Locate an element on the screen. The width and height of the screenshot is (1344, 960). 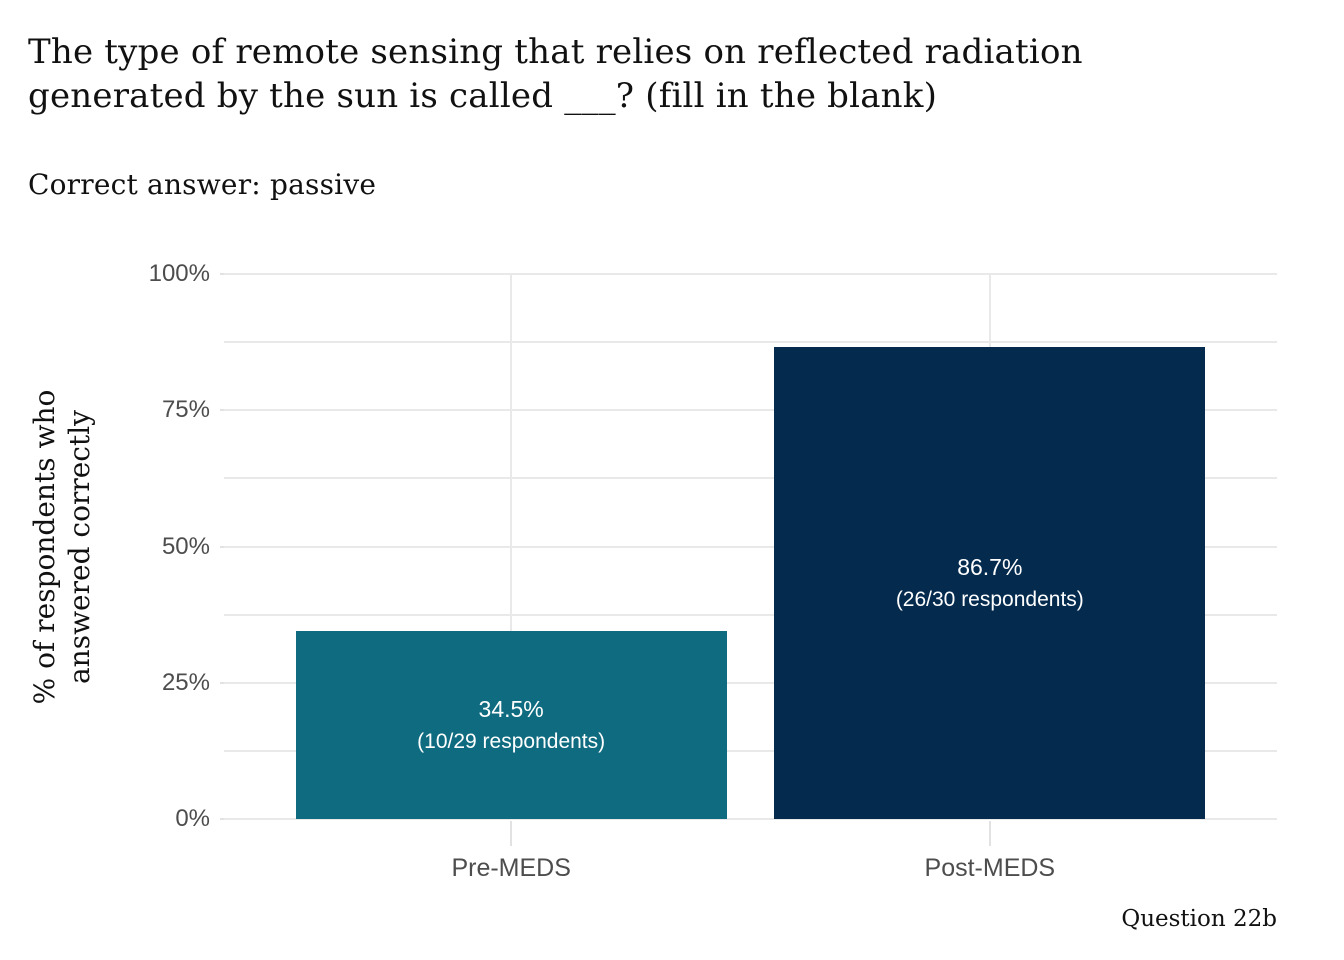
bar-count-label: (10/29 respondents) is located at coordinates (511, 741).